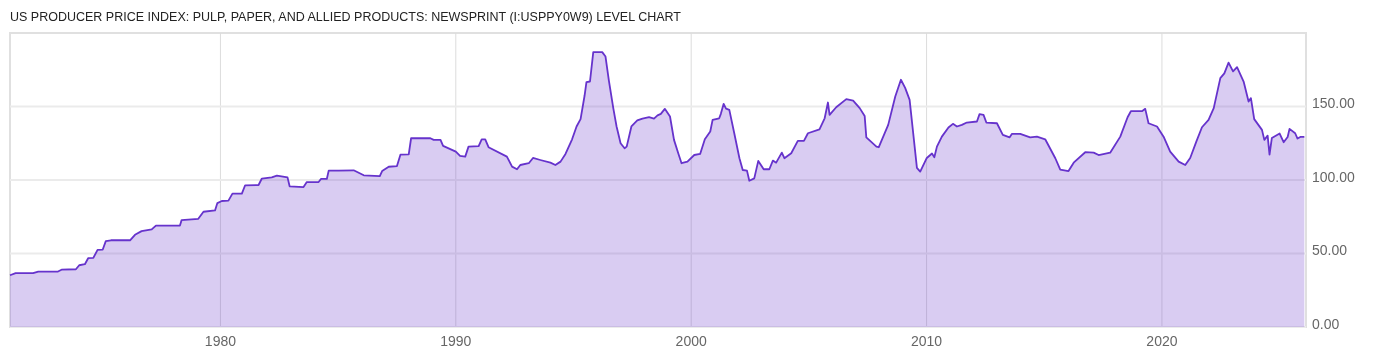 The image size is (1400, 357). I want to click on chart-title: US PRODUCER PRICE INDEX: PULP, PAPER, AND ALLIED PRODUCTS: NEWSPRINT (I:USPPY0W9) LEVEL CHART, so click(346, 17).